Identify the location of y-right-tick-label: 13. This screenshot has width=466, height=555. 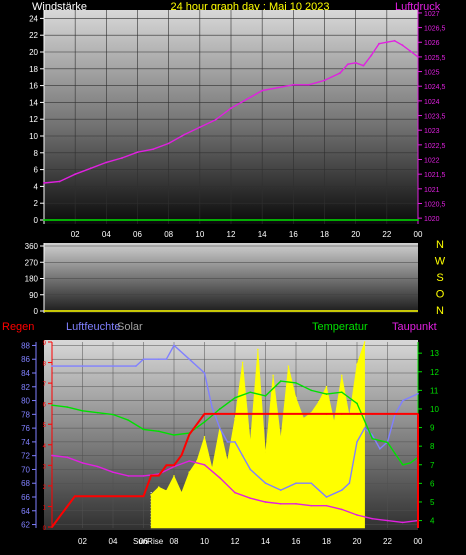
(434, 353).